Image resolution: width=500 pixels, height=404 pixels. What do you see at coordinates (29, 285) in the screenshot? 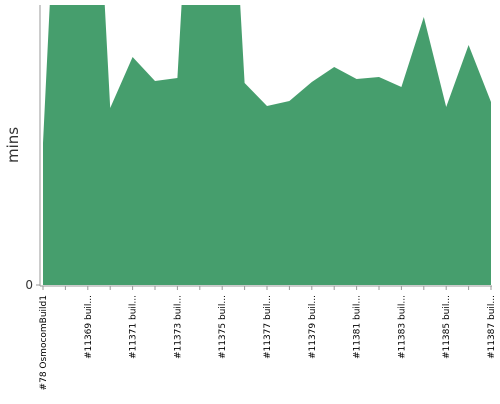
I see `y-tick-label: 0` at bounding box center [29, 285].